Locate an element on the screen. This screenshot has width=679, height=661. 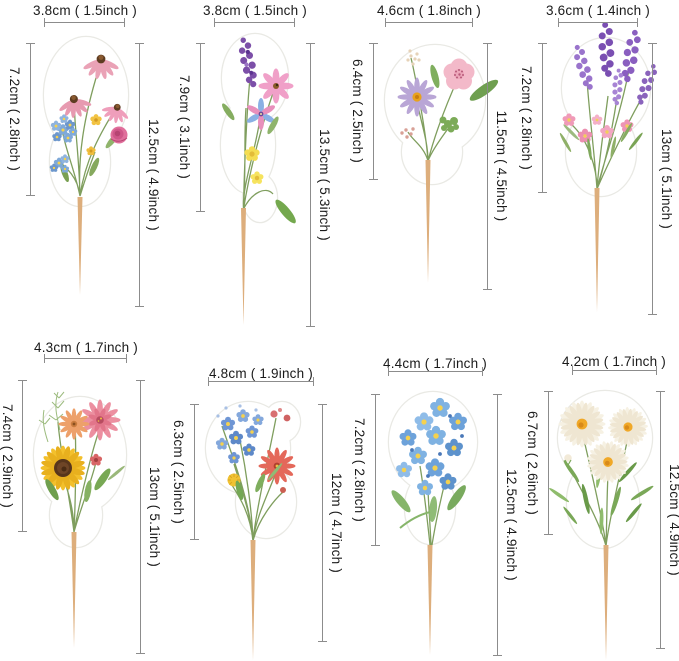
blue-wildflower-spray-icon is located at coordinates (240, 433).